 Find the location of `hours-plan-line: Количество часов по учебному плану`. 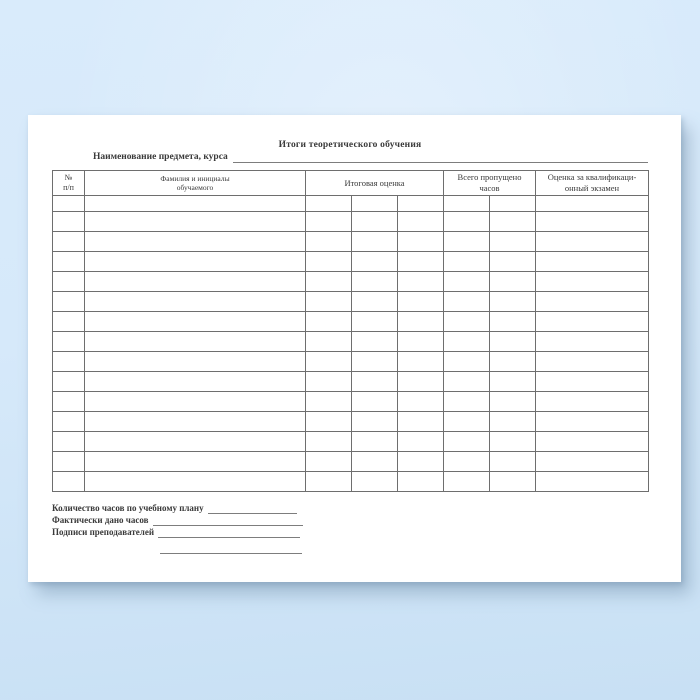

hours-plan-line: Количество часов по учебному плану is located at coordinates (174, 508).